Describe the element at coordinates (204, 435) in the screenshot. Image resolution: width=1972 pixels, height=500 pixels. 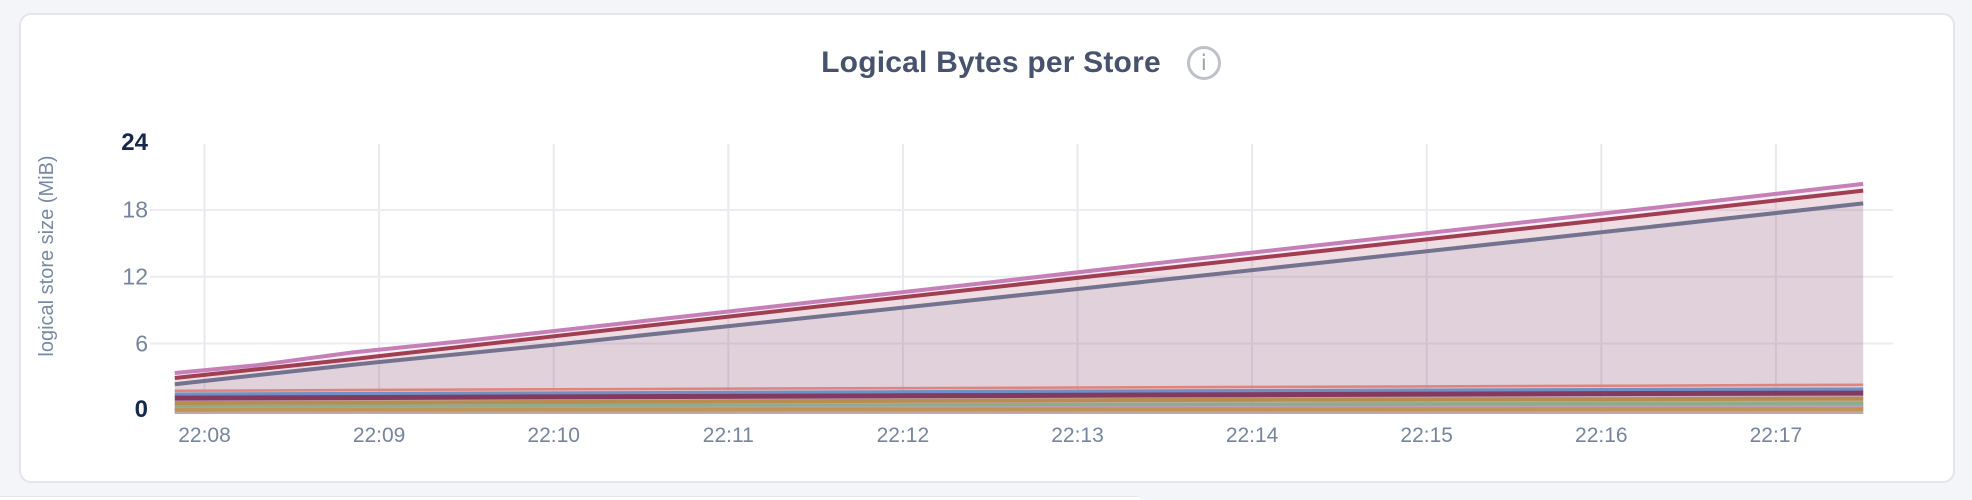
I see `x-tick-label: 22:08` at that location.